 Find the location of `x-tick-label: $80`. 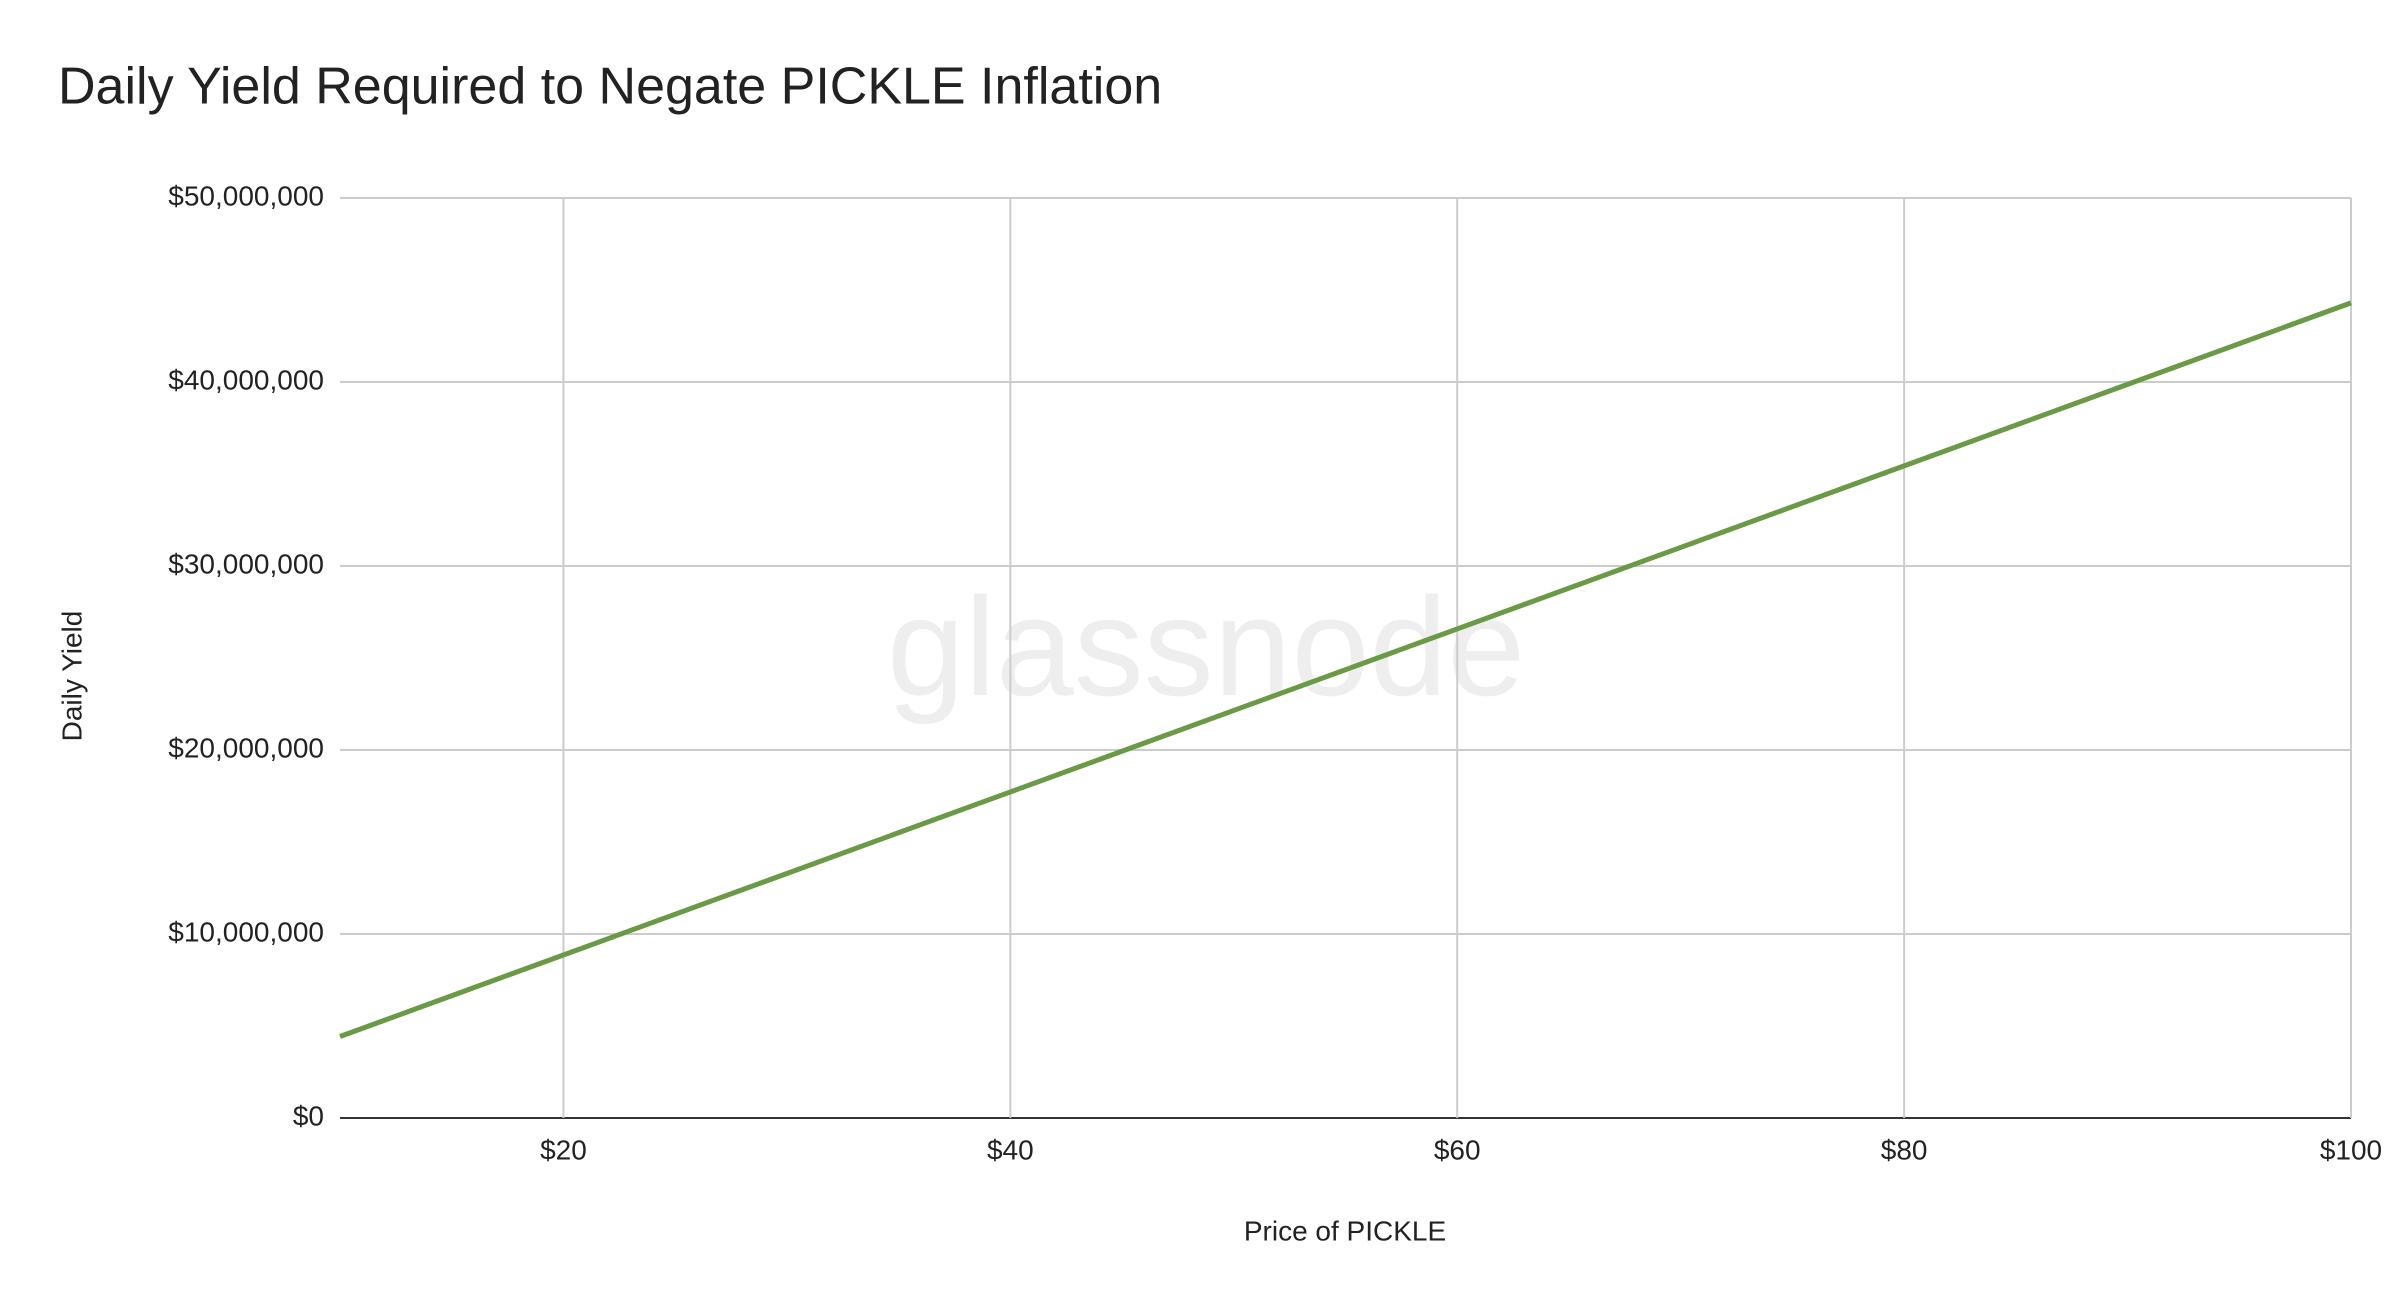

x-tick-label: $80 is located at coordinates (1904, 1149).